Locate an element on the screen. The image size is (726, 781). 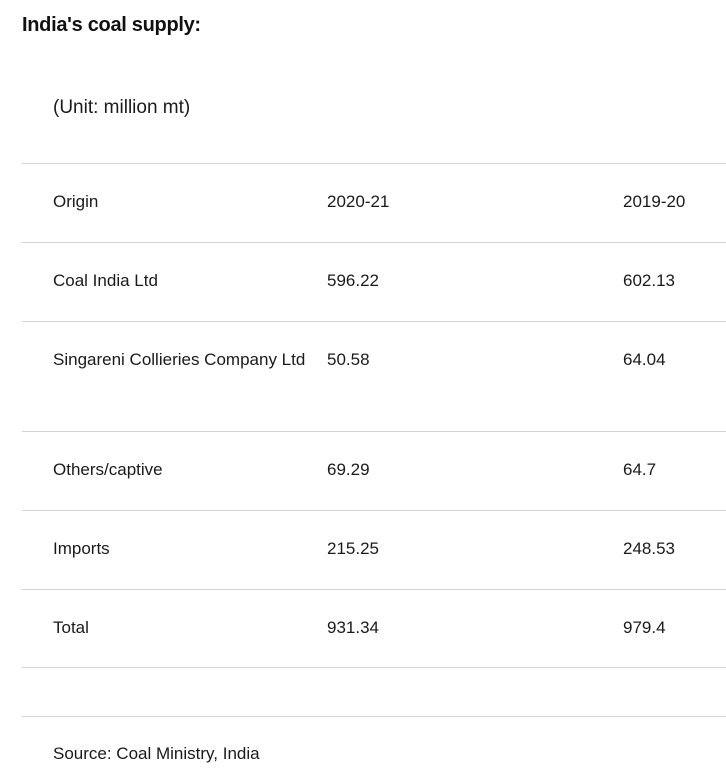
unit-label: (Unit: million mt) is located at coordinates (122, 107).